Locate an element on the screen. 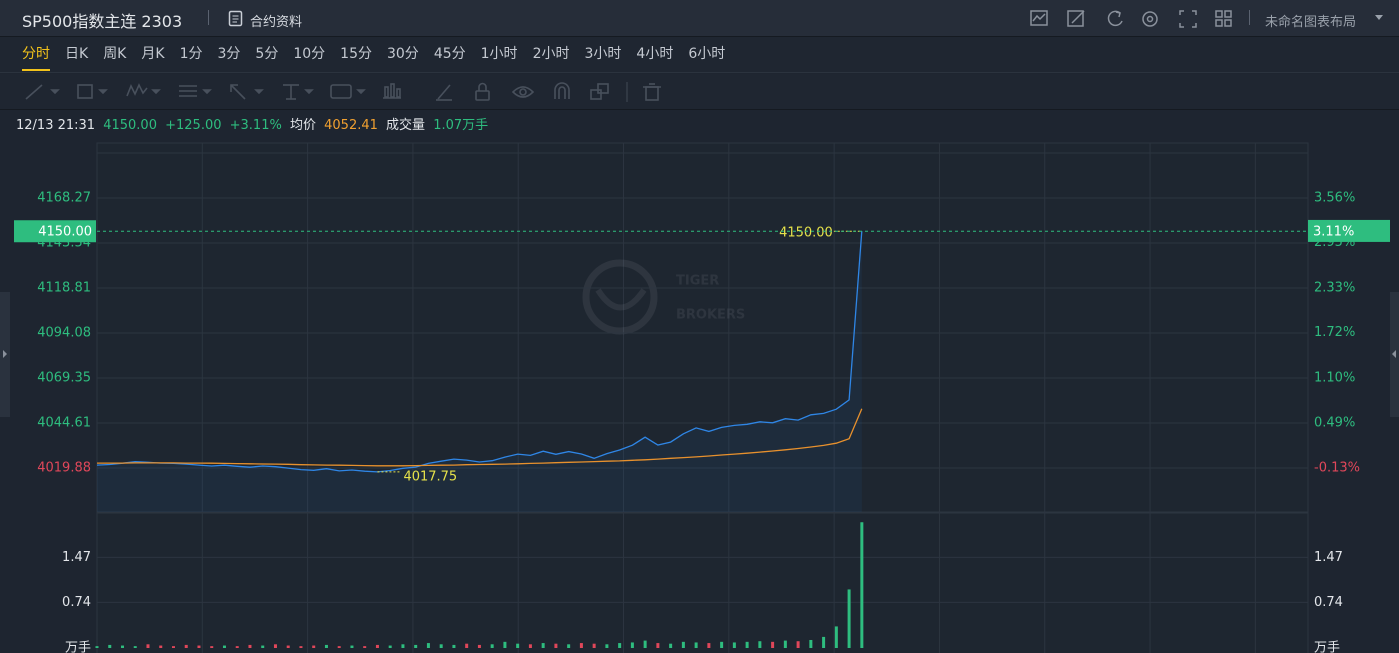  measure-tool is located at coordinates (392, 91).